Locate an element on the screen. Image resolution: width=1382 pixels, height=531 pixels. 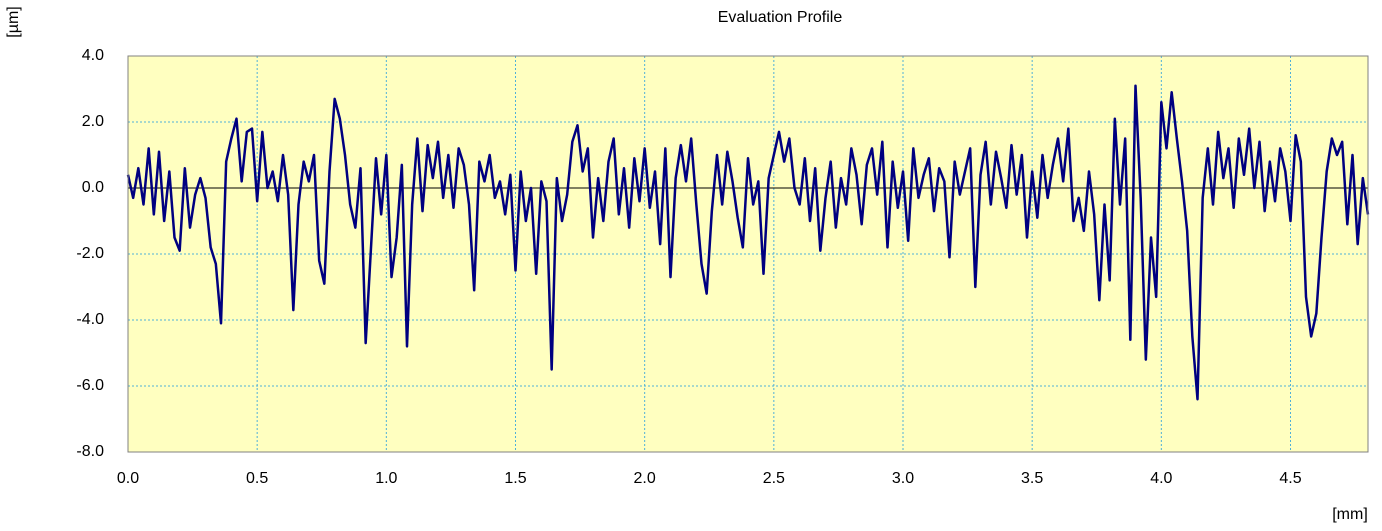
x-axis-label: [mm] is located at coordinates (1350, 514).